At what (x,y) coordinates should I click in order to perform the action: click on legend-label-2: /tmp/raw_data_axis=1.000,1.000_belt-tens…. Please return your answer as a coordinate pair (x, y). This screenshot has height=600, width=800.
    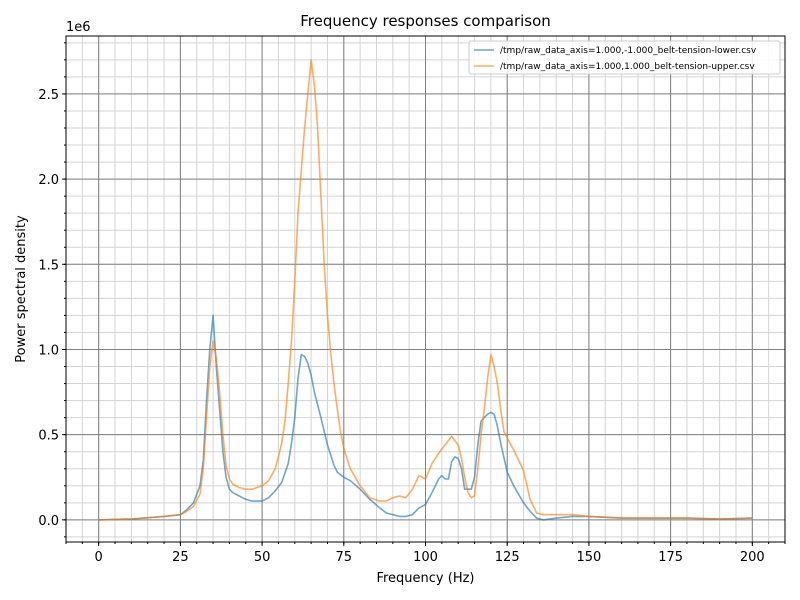
    Looking at the image, I should click on (627, 67).